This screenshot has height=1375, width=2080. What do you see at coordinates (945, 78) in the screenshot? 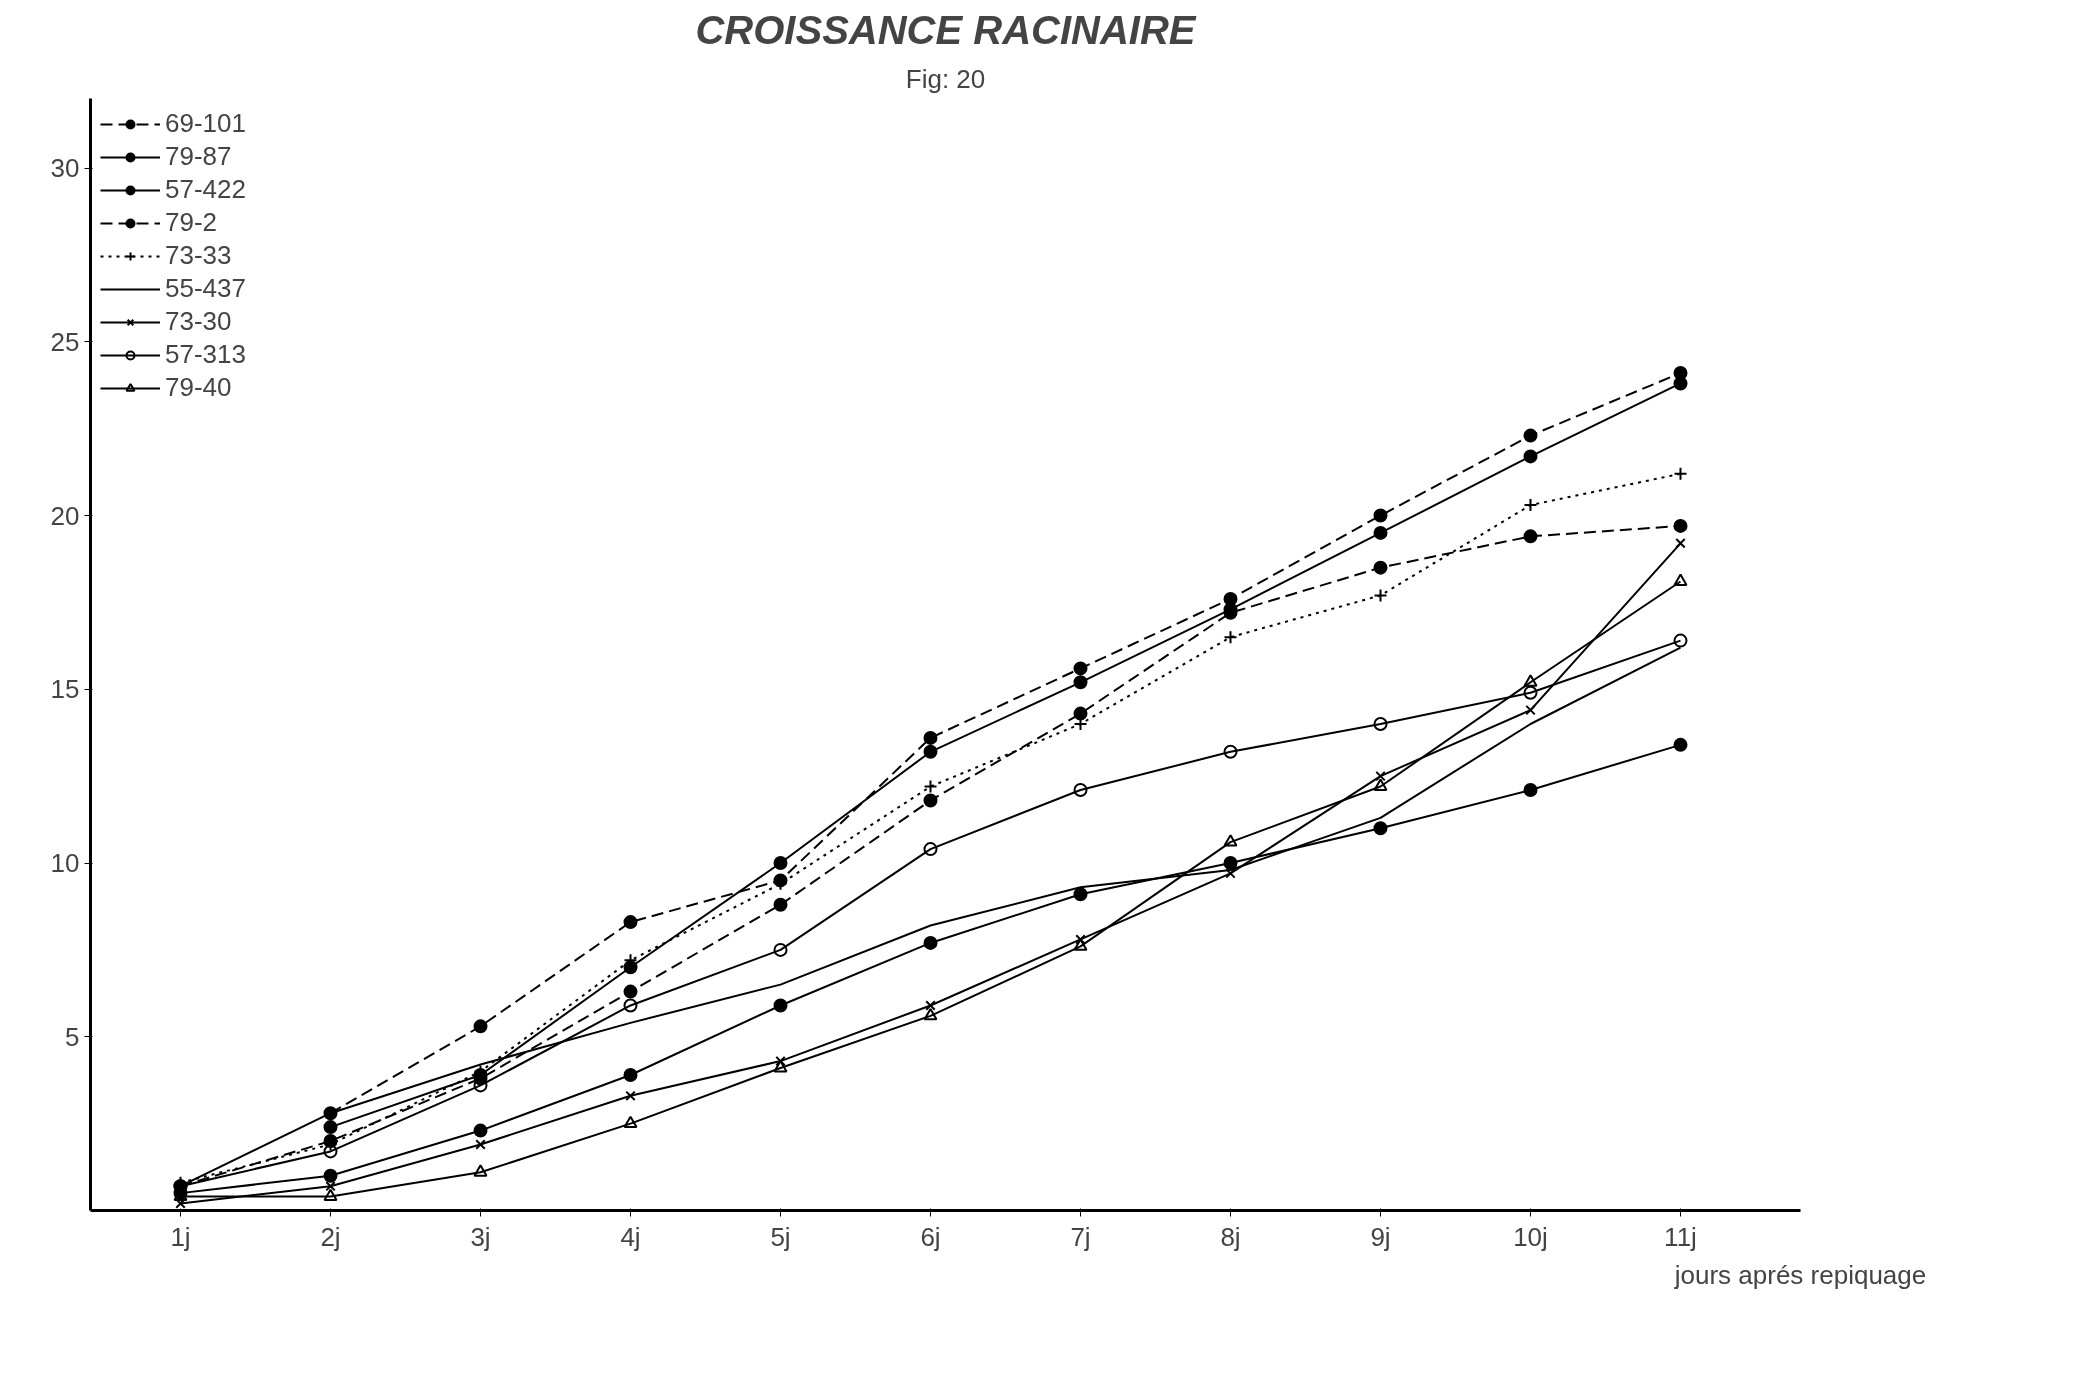
I see `chart-subtitle: Fig: 20` at bounding box center [945, 78].